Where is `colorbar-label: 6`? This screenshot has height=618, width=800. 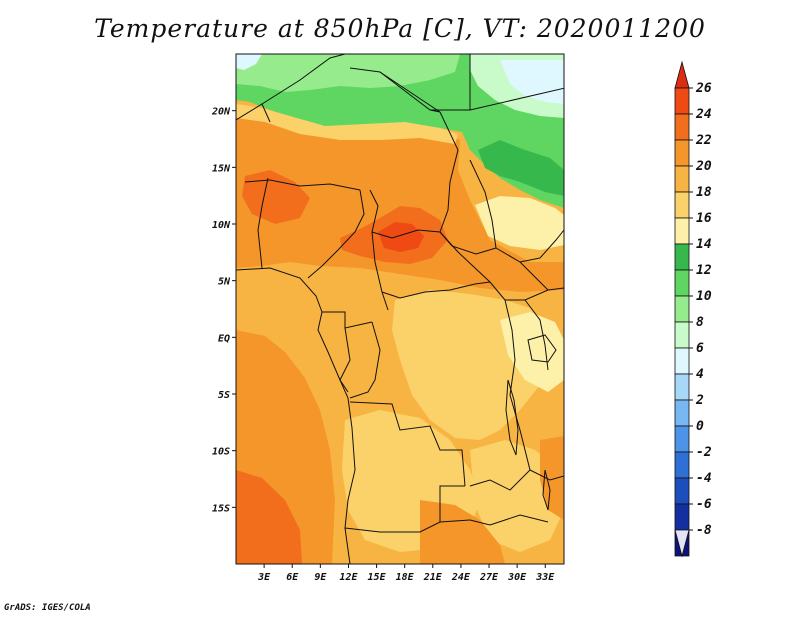 colorbar-label: 6 is located at coordinates (700, 348).